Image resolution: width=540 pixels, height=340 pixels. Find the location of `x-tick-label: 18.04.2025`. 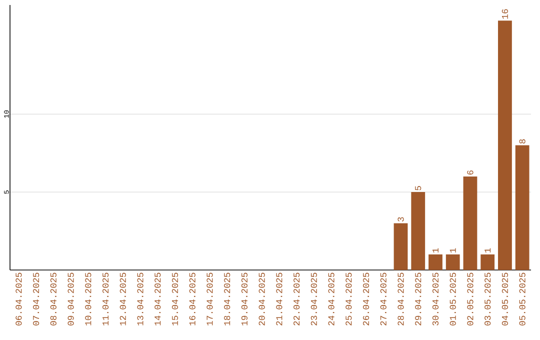

x-tick-label: 18.04.2025 is located at coordinates (227, 299).